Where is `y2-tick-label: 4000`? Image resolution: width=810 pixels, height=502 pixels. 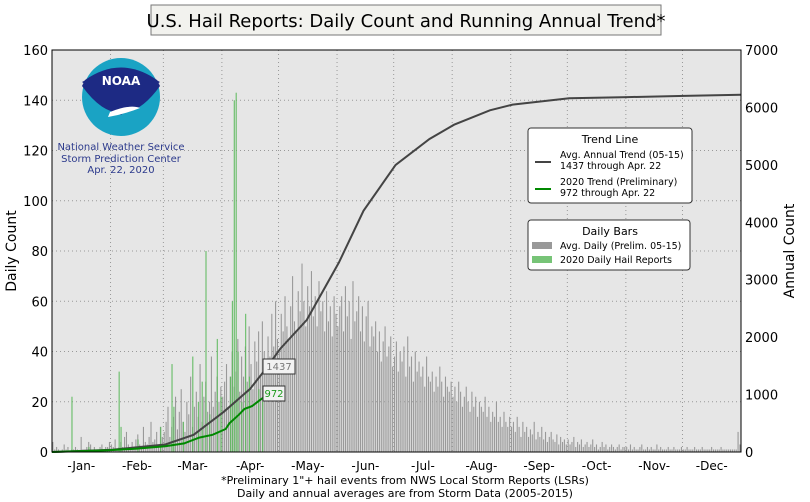
y2-tick-label: 4000 is located at coordinates (761, 223).